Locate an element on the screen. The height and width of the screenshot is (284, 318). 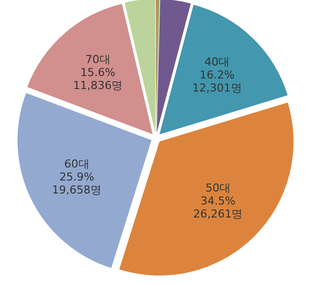
data-label: 34.5% 26,261명 is located at coordinates (218, 207).